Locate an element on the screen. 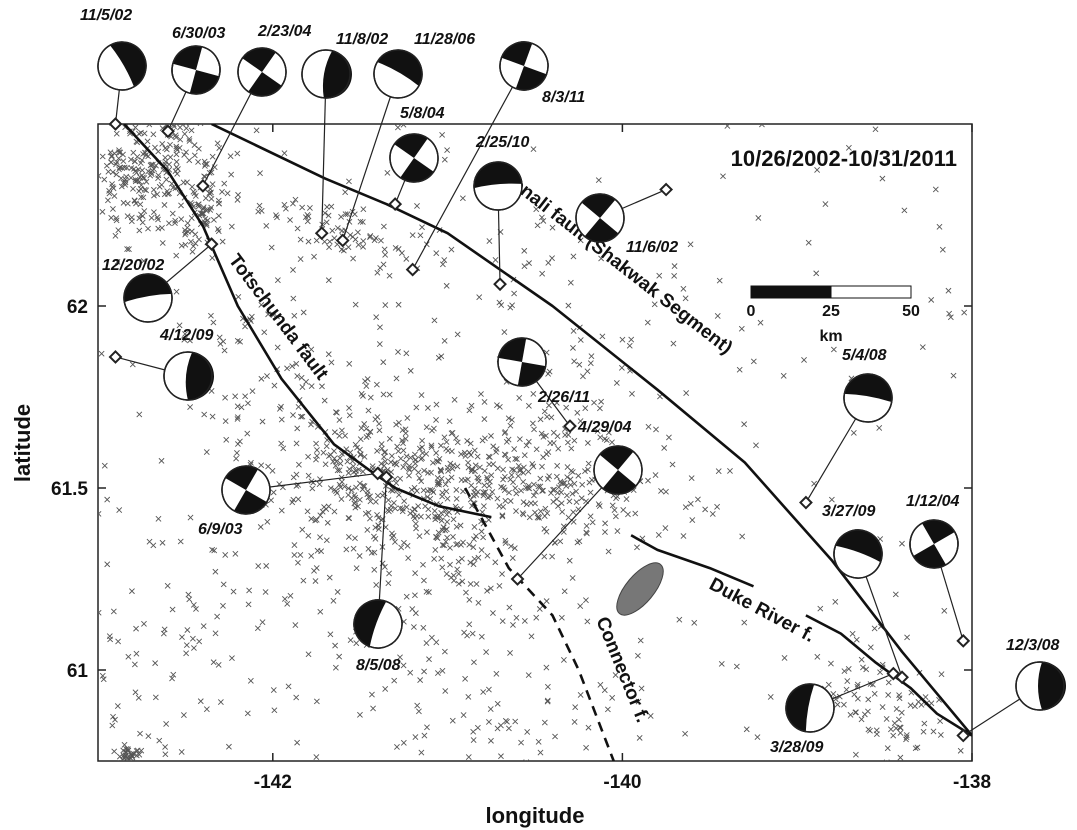 The height and width of the screenshot is (830, 1077). epicenter-diamond is located at coordinates (395, 204).